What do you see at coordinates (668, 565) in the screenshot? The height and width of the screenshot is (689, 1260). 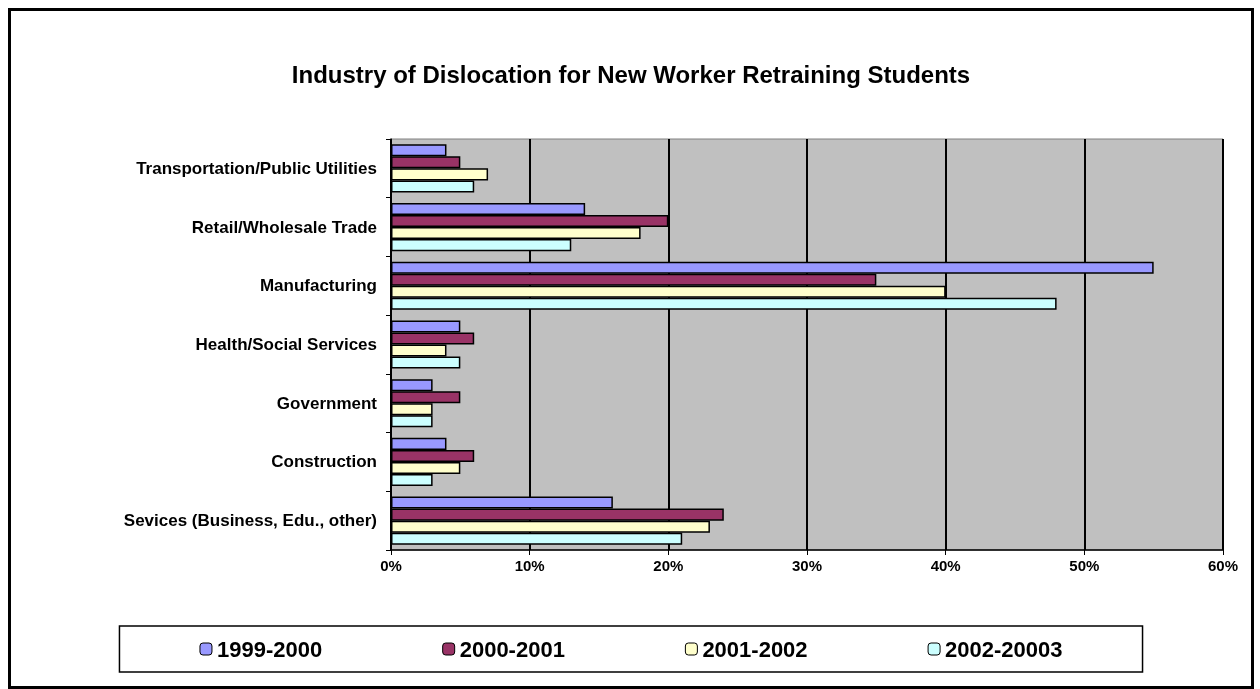 I see `x-tick-label: 20%` at bounding box center [668, 565].